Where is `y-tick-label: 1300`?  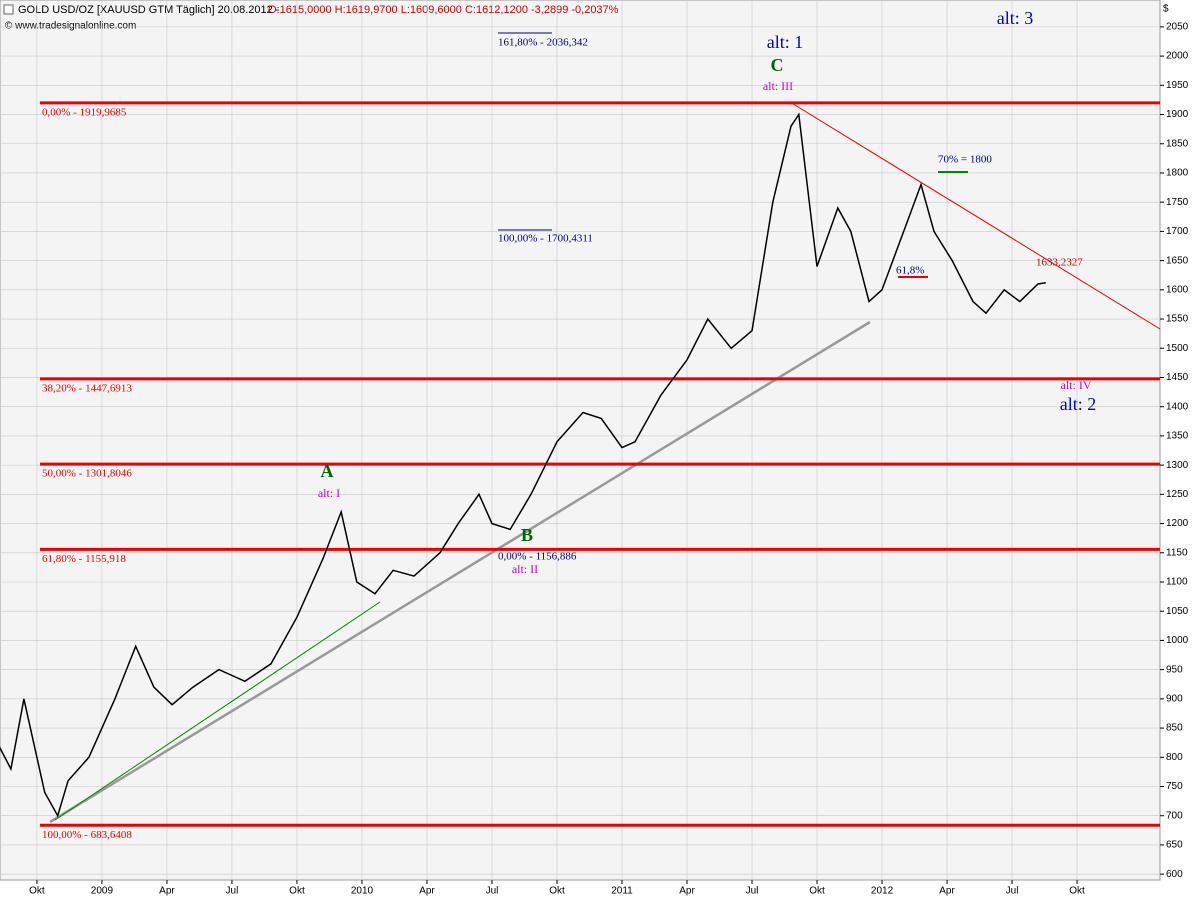
y-tick-label: 1300 is located at coordinates (1177, 465).